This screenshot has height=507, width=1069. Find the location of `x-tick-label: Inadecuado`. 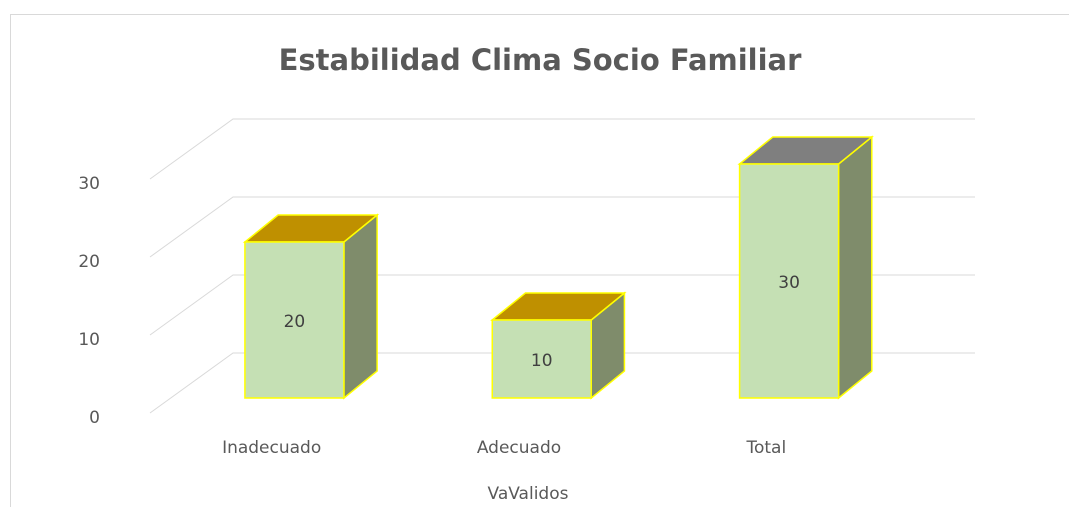

x-tick-label: Inadecuado is located at coordinates (271, 448).